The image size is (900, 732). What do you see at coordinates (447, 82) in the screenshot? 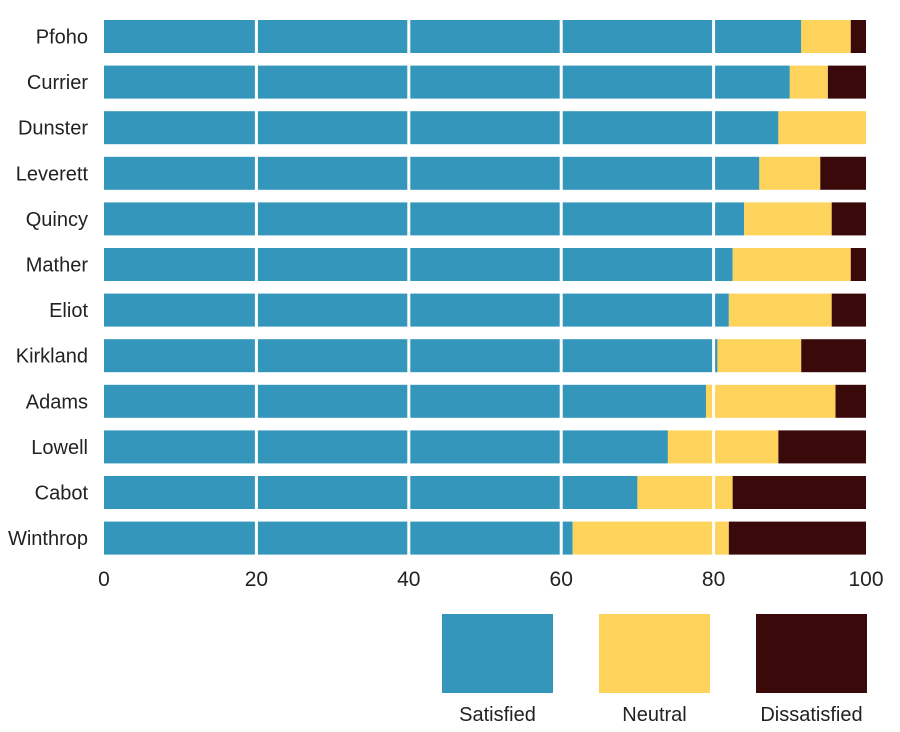
I see `bar-currier-satisfied` at bounding box center [447, 82].